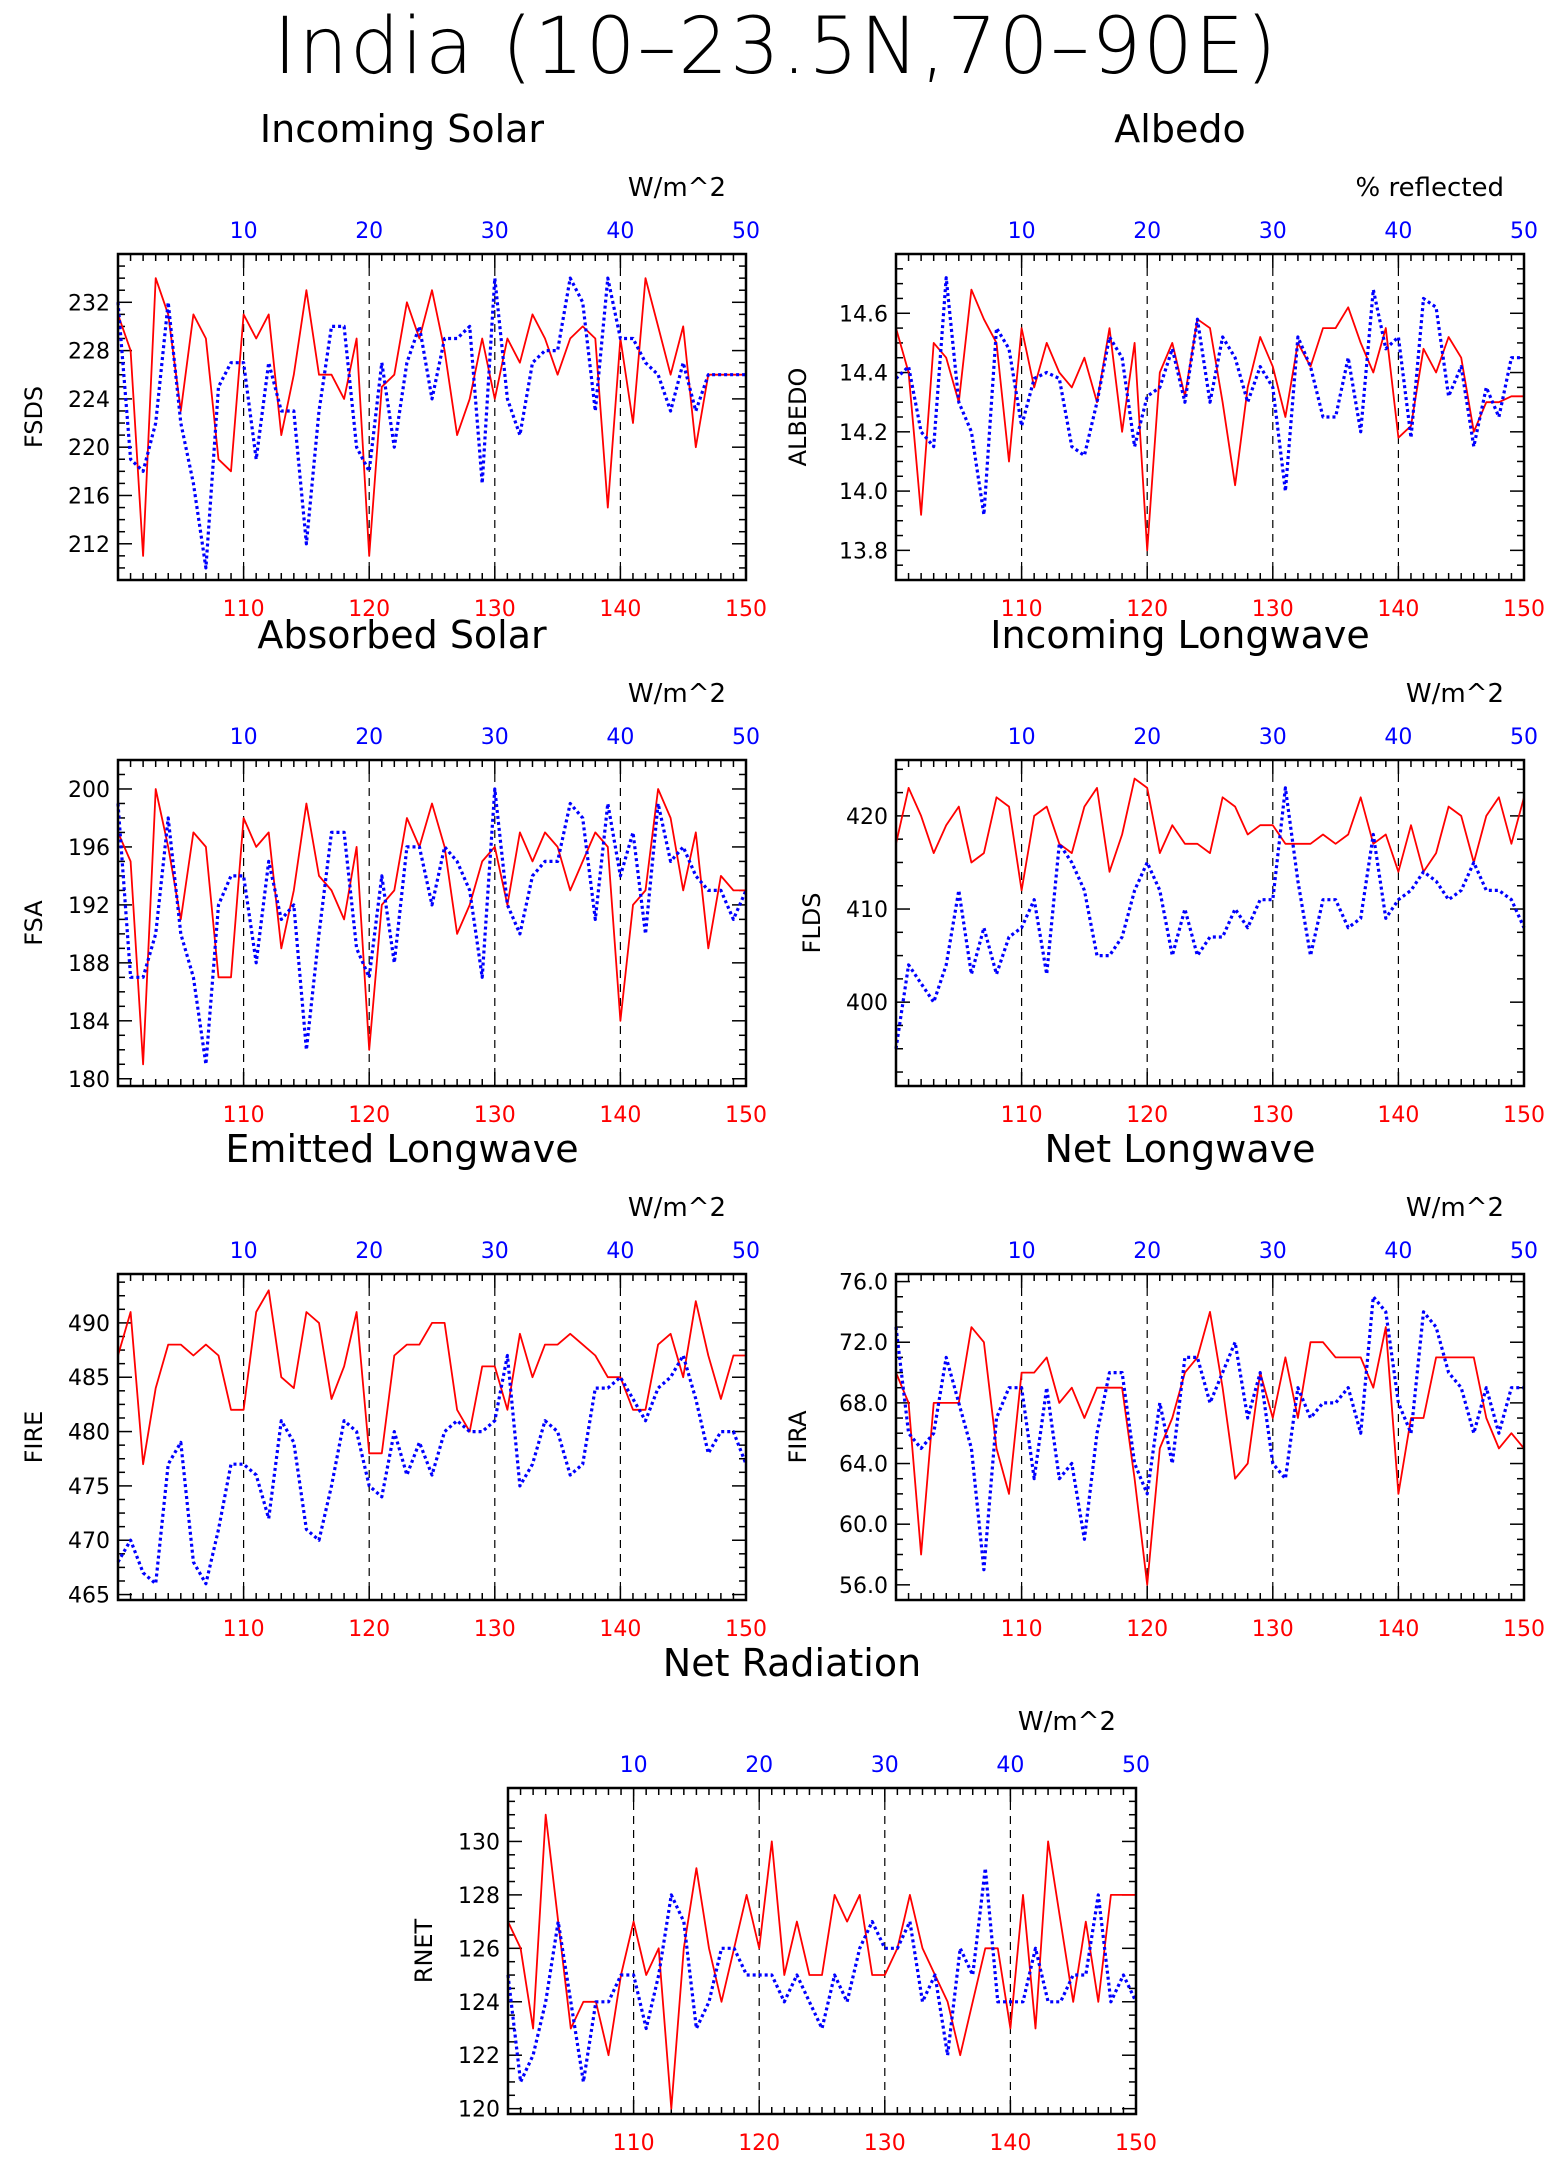  What do you see at coordinates (89, 906) in the screenshot?
I see `y-tick-label: 192` at bounding box center [89, 906].